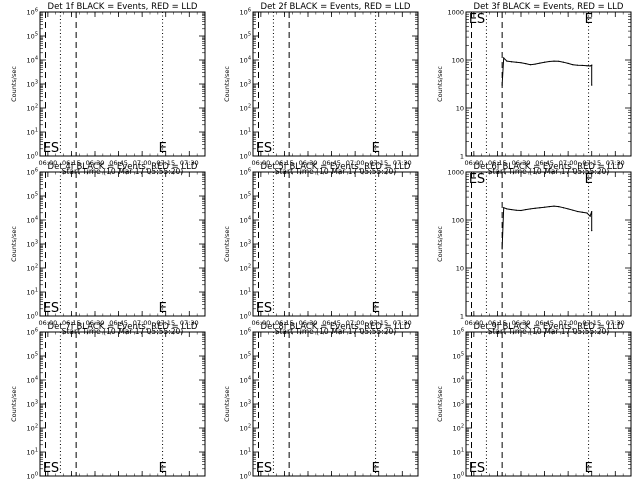 The image size is (640, 480). I want to click on panel-title: Det 5f BLACK = Events, RED = LLD, so click(336, 167).